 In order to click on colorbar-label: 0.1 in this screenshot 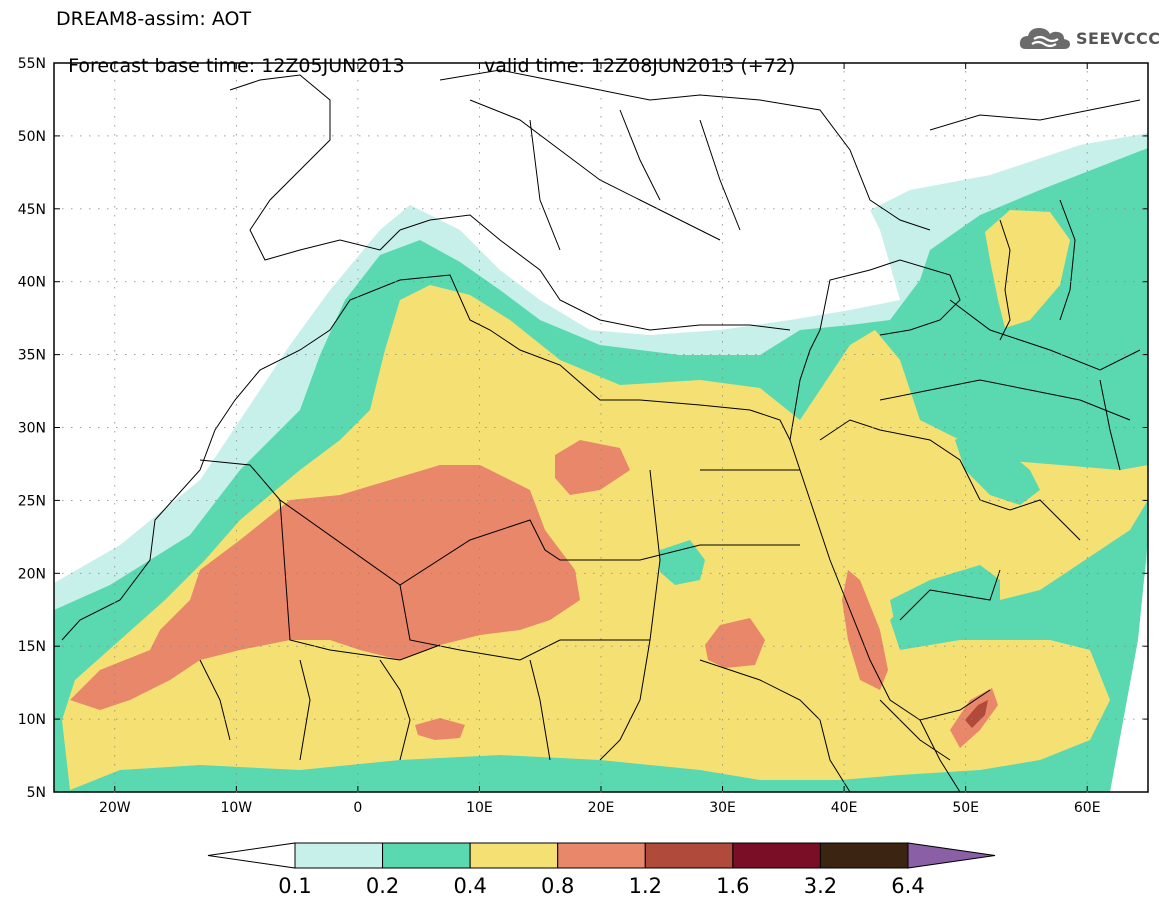, I will do `click(294, 886)`.